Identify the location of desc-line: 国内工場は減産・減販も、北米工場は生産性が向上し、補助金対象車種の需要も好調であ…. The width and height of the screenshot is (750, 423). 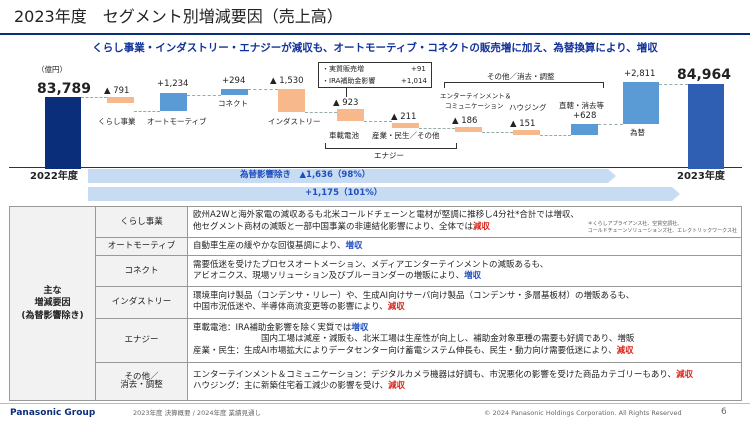
(448, 339).